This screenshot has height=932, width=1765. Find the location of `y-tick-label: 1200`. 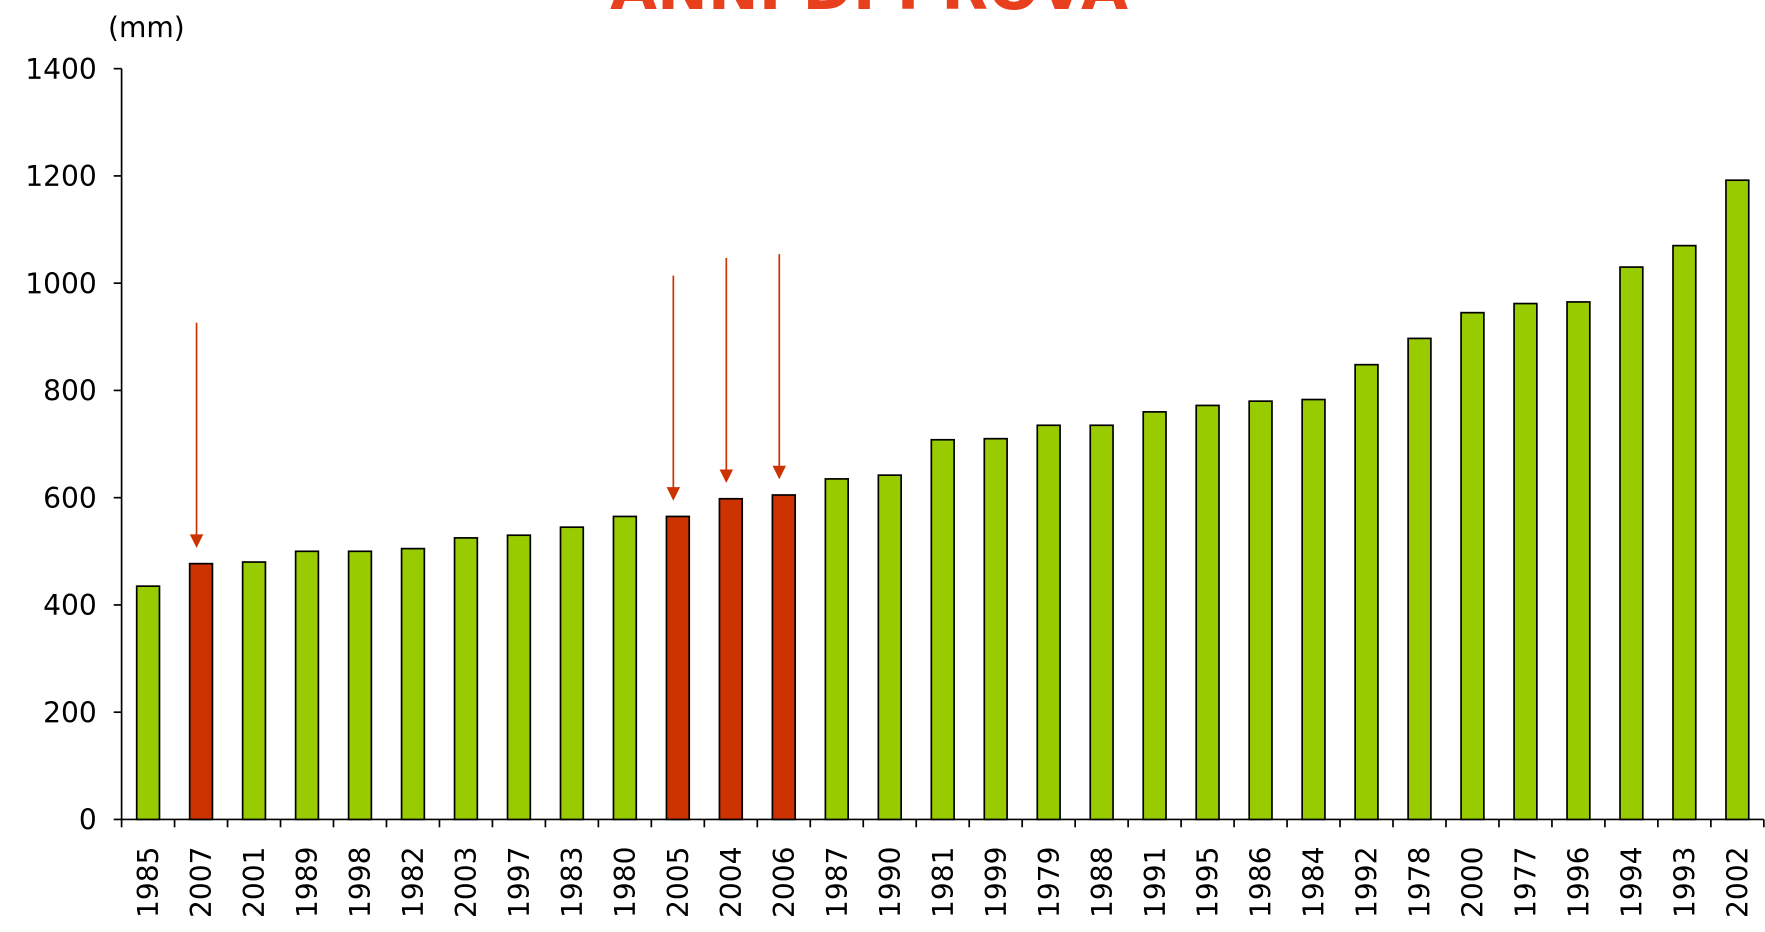

y-tick-label: 1200 is located at coordinates (61, 176).